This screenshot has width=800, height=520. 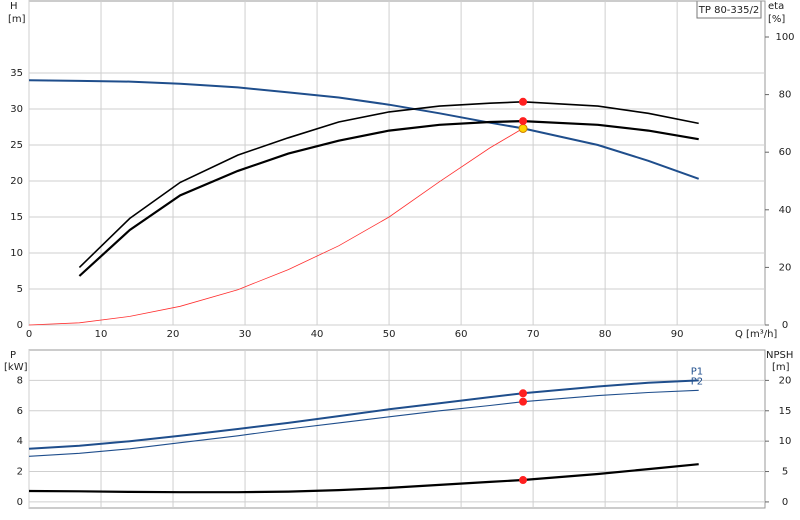 I want to click on y2-tick-label: 10, so click(x=785, y=441).